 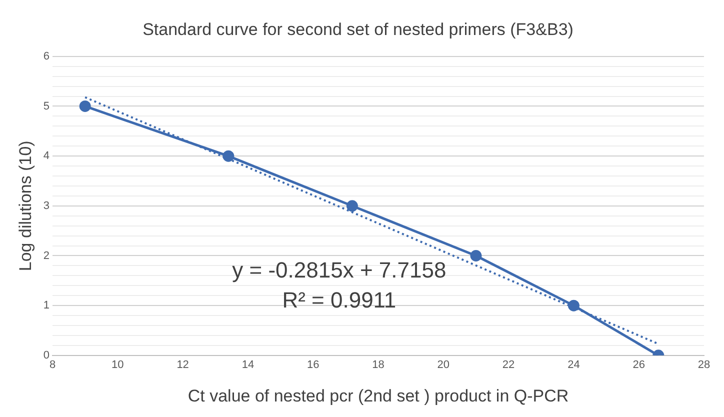 I want to click on x-tick-label: 8, so click(x=52, y=365).